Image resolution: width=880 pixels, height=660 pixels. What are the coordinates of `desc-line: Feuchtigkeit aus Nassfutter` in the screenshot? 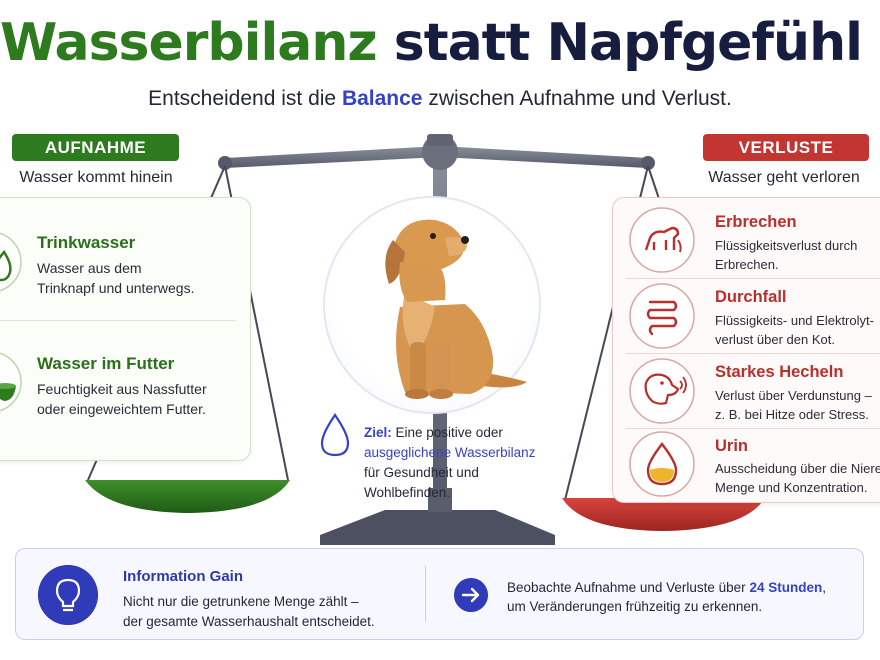 It's located at (122, 389).